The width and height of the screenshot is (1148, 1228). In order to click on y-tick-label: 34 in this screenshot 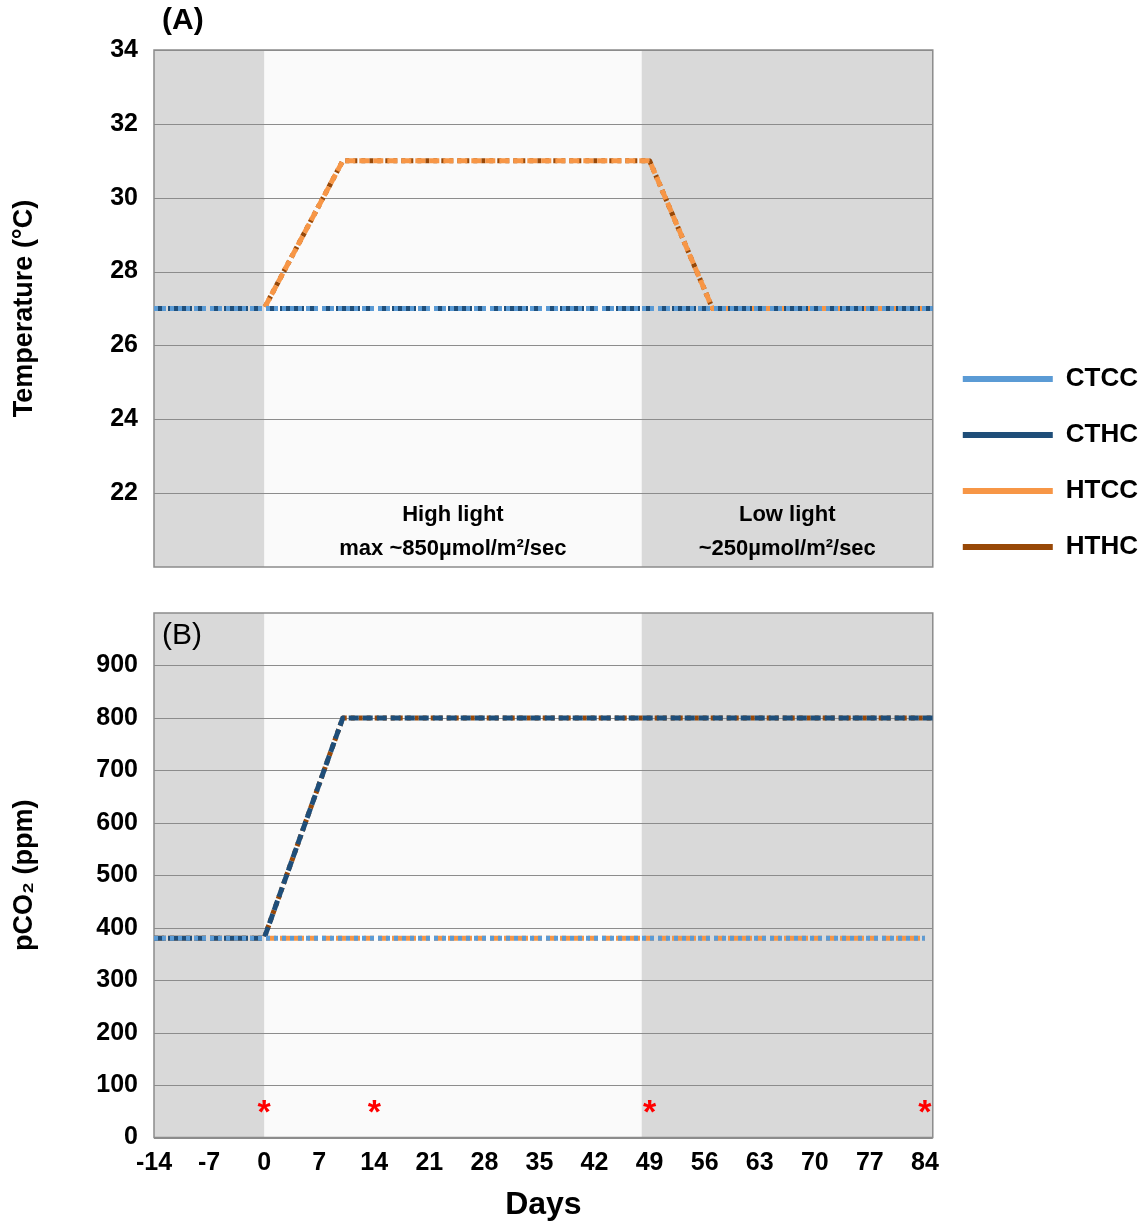, I will do `click(124, 47)`.